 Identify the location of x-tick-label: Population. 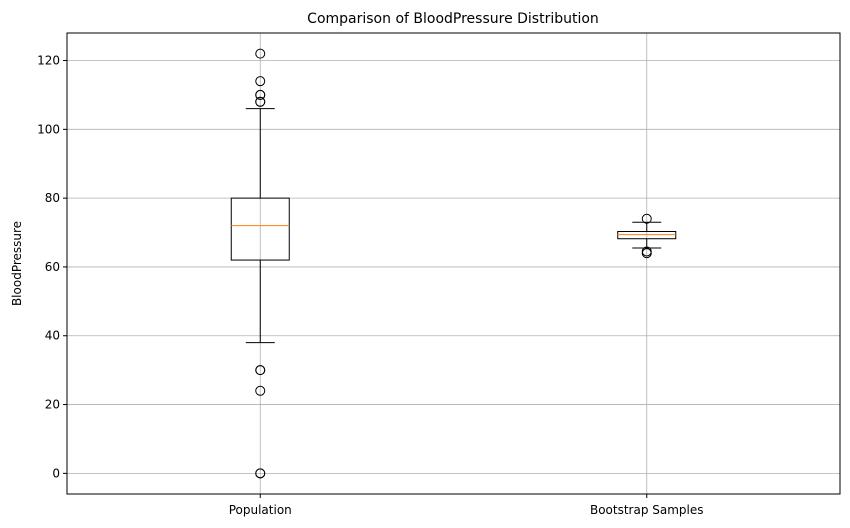
(260, 510).